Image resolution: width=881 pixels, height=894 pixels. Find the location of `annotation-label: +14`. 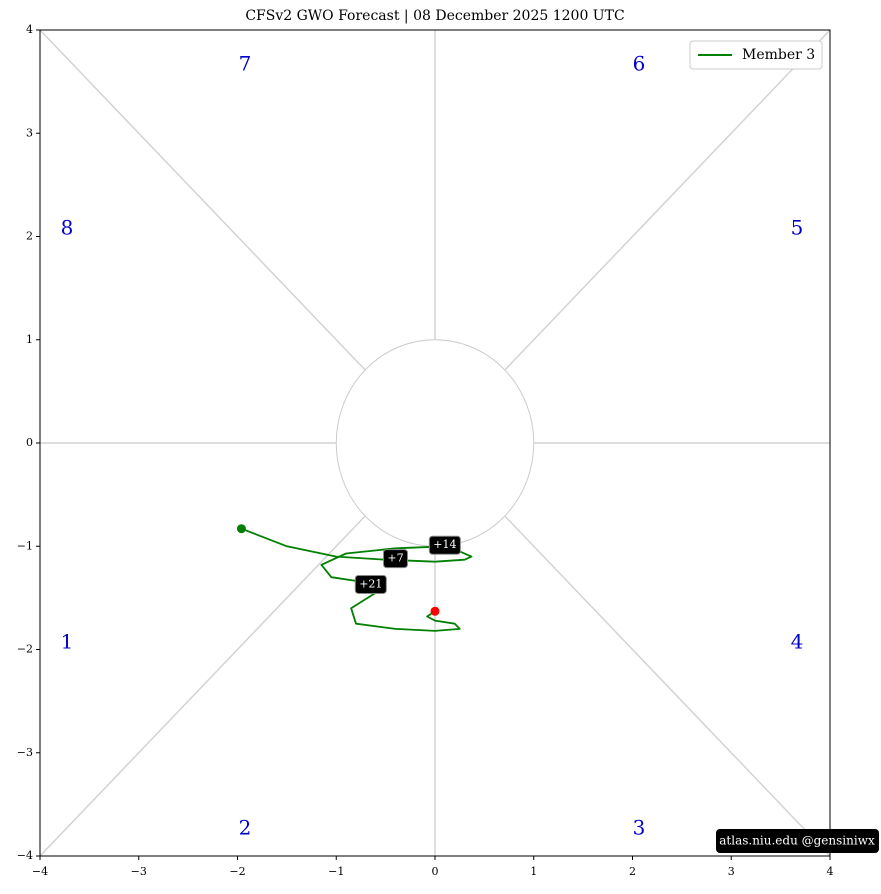

annotation-label: +14 is located at coordinates (444, 544).